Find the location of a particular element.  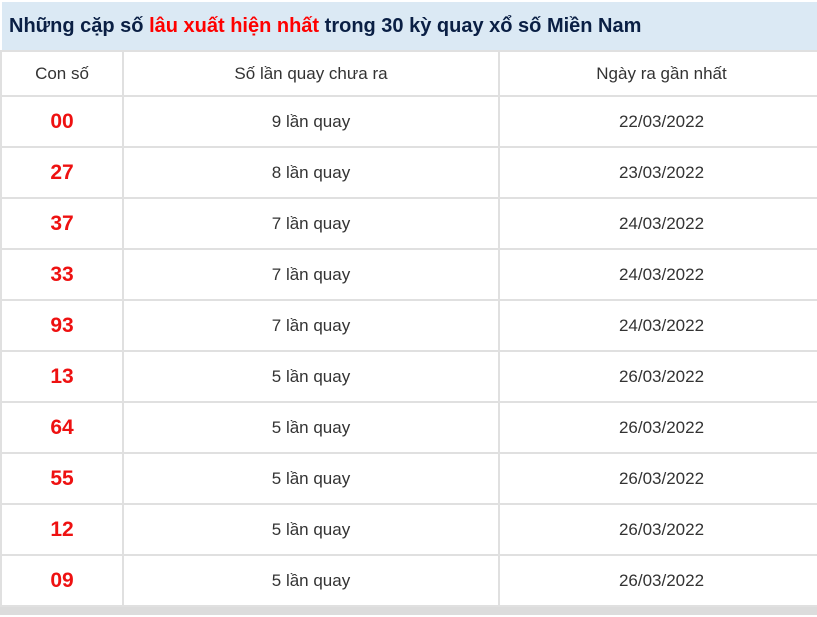

date-cell: 23/03/2022 is located at coordinates (657, 172).